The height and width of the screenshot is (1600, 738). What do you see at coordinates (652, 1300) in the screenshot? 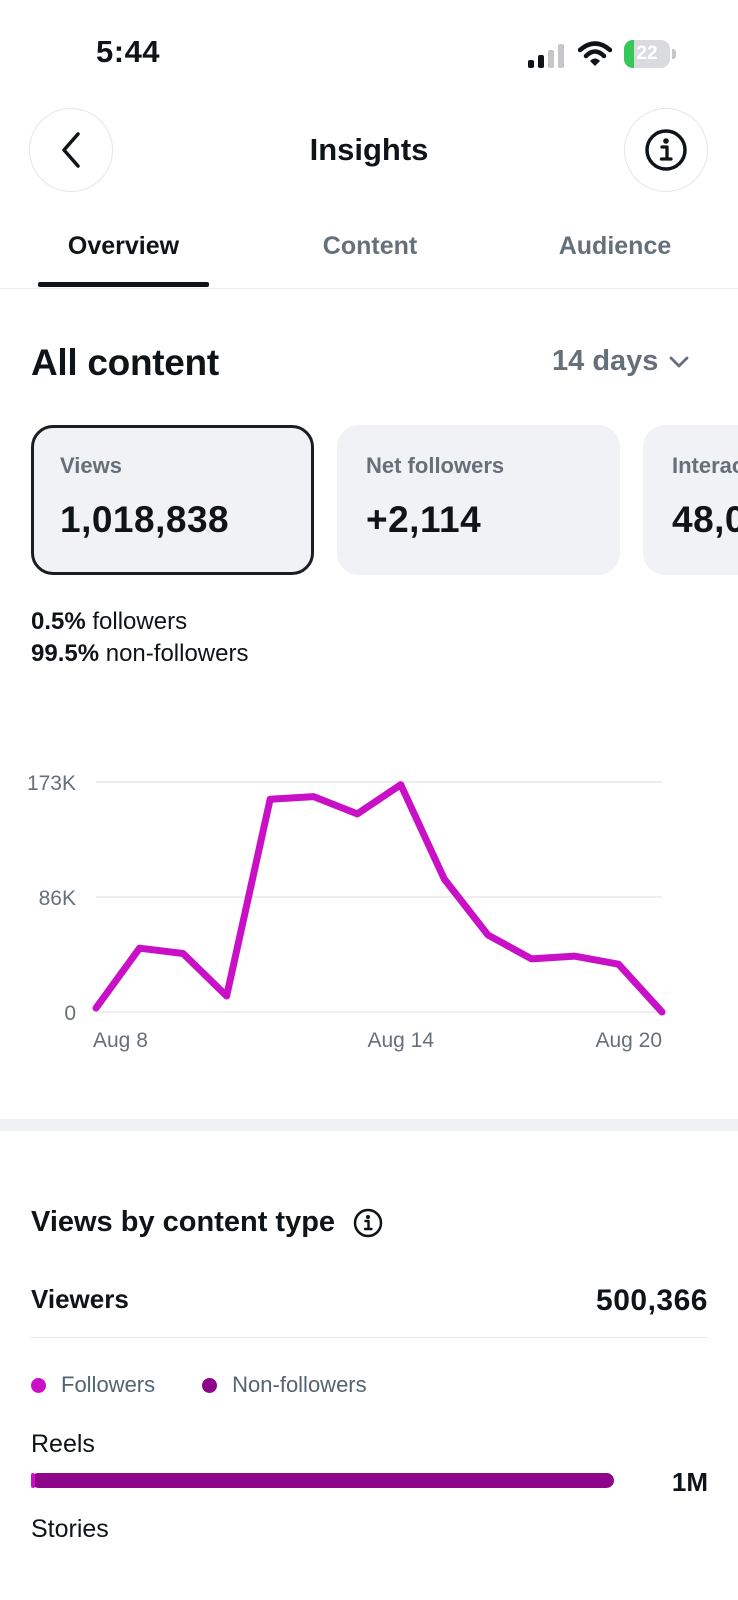
I see `viewers-value: 500,366` at bounding box center [652, 1300].